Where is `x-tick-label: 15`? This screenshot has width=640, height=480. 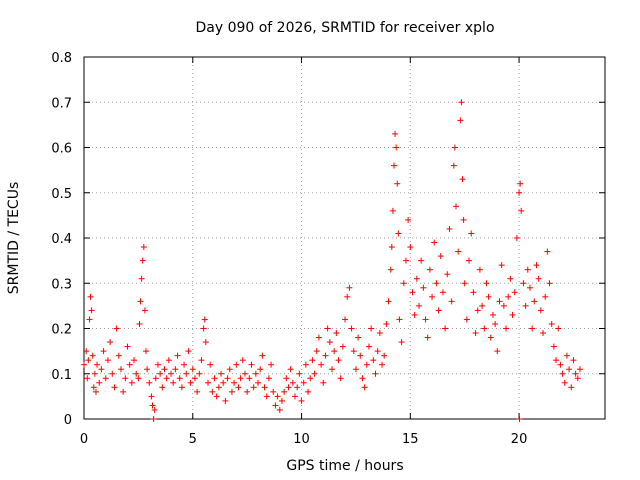
x-tick-label: 15 is located at coordinates (410, 439).